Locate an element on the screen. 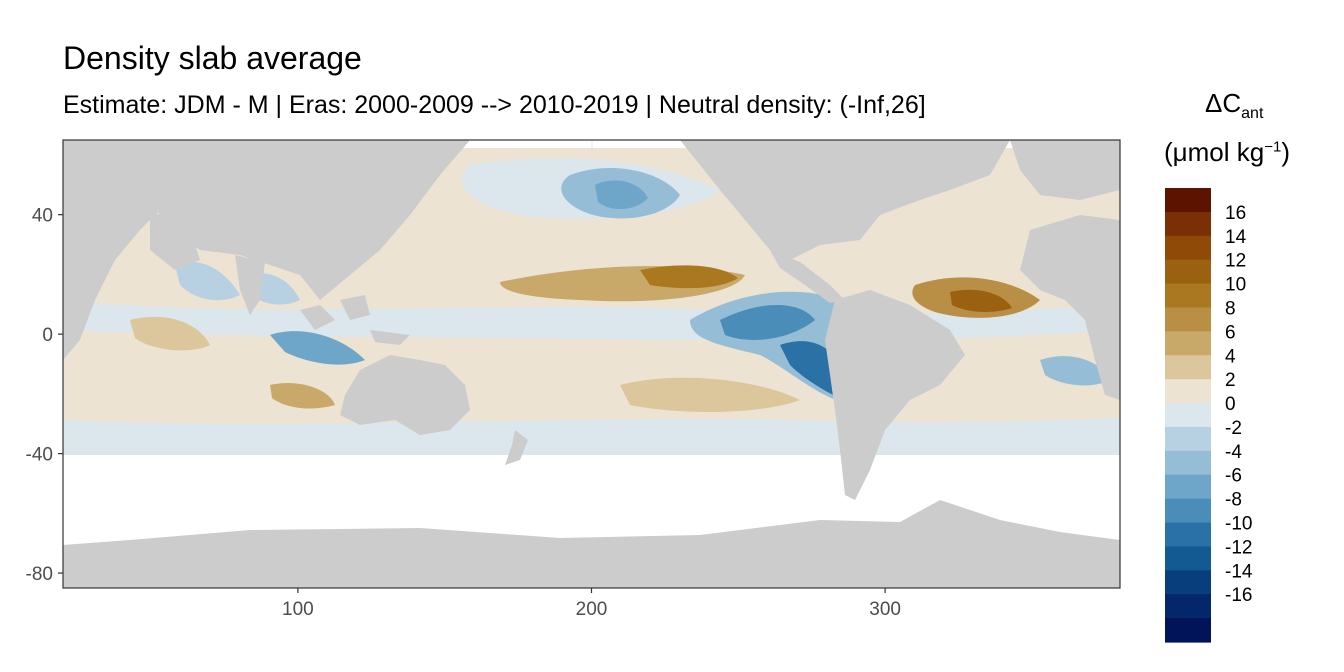 This screenshot has width=1344, height=672. south-america is located at coordinates (895, 395).